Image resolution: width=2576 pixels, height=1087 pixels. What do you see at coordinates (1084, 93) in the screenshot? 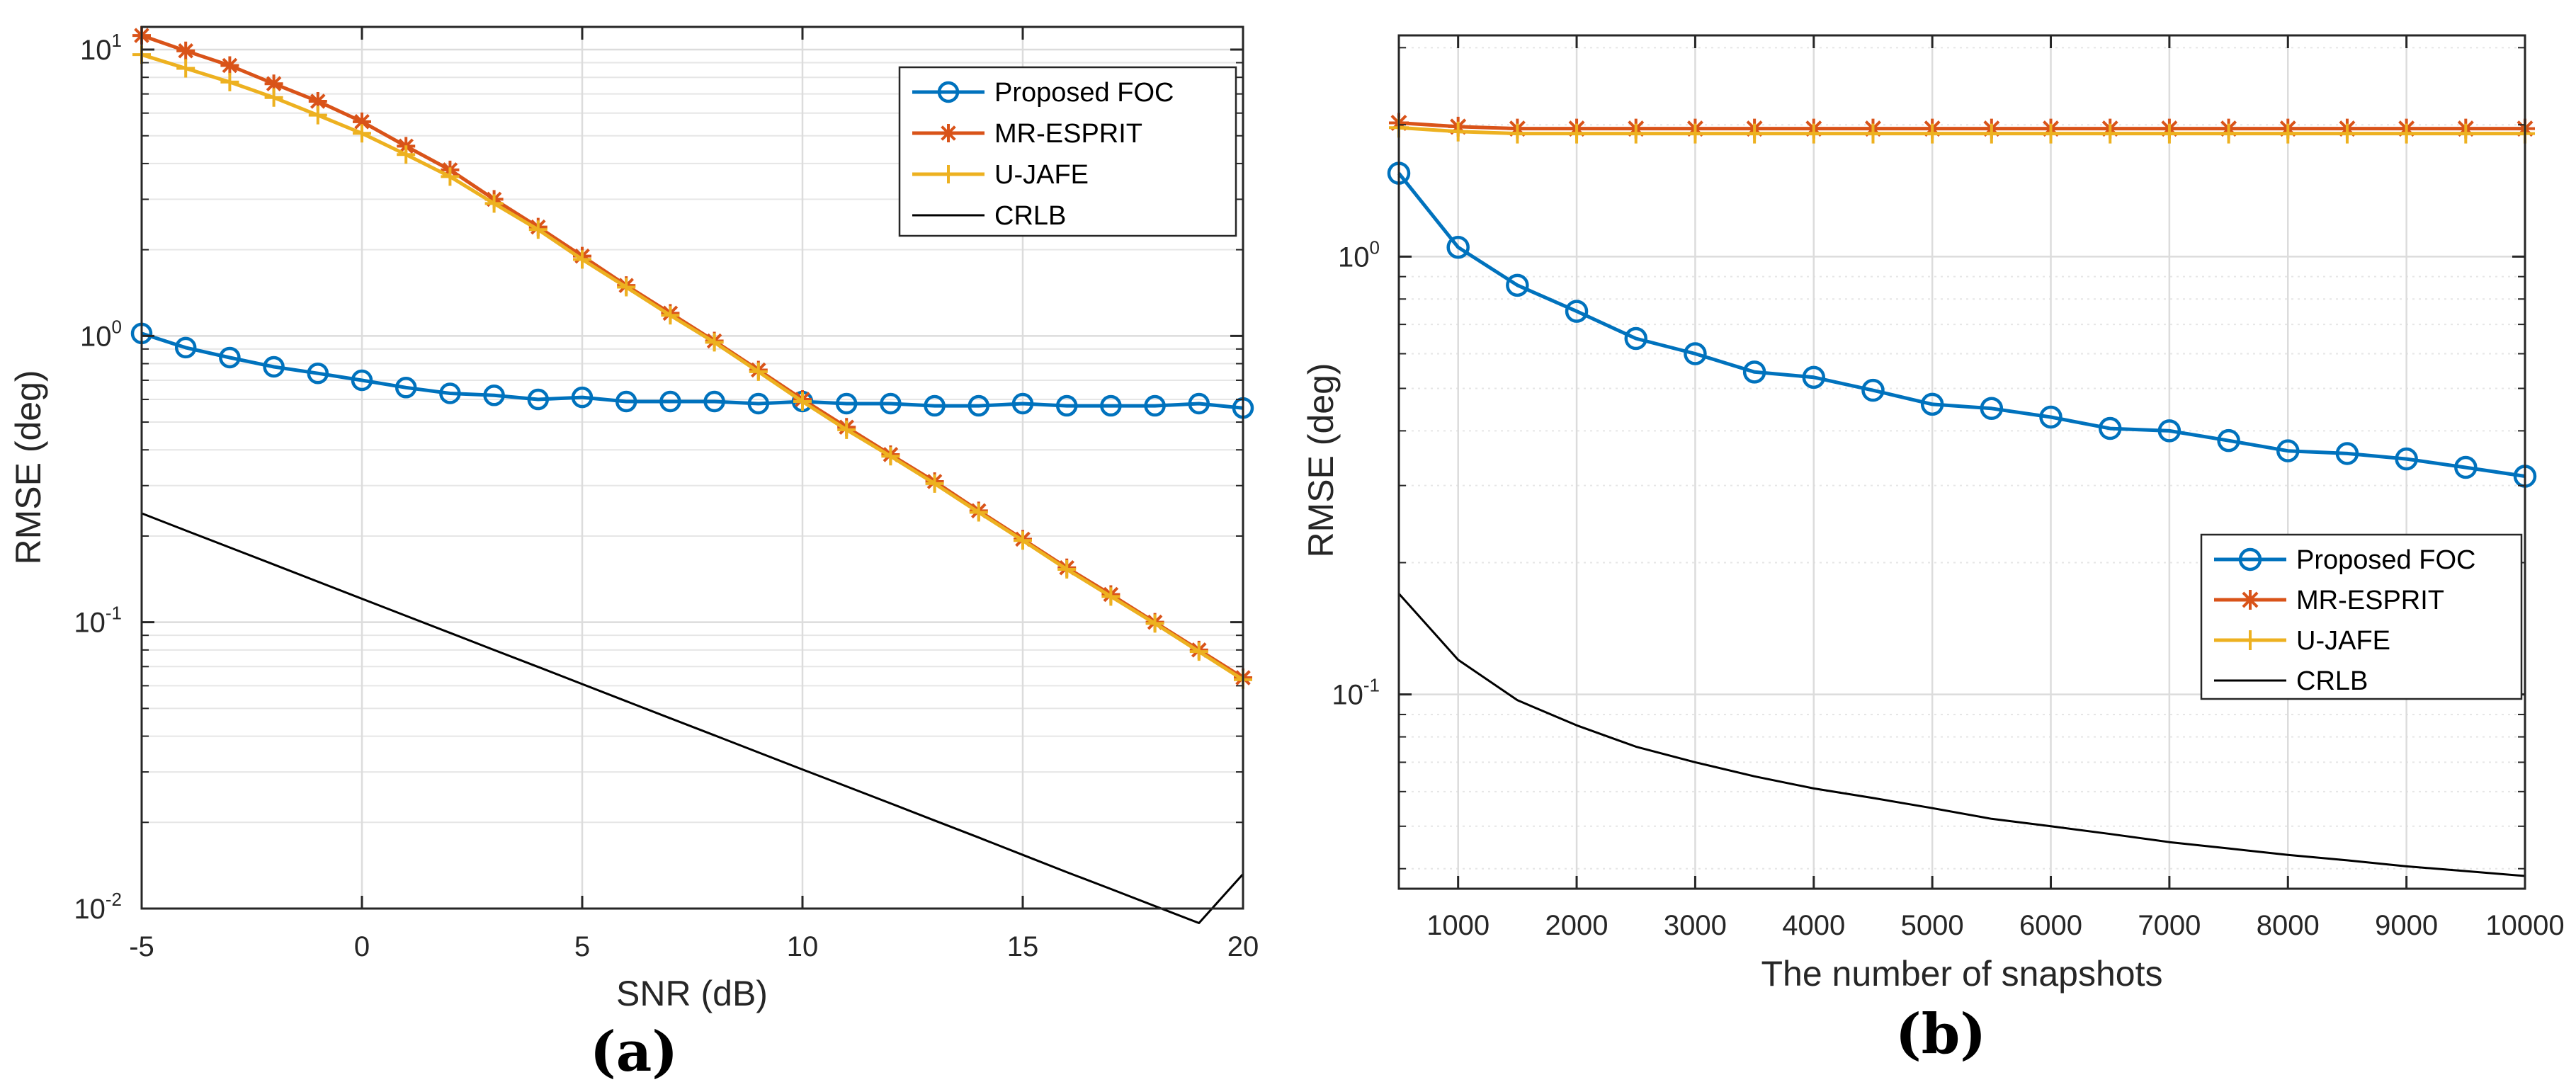
I see `panel-a-legend-label: Proposed FOC` at bounding box center [1084, 93].